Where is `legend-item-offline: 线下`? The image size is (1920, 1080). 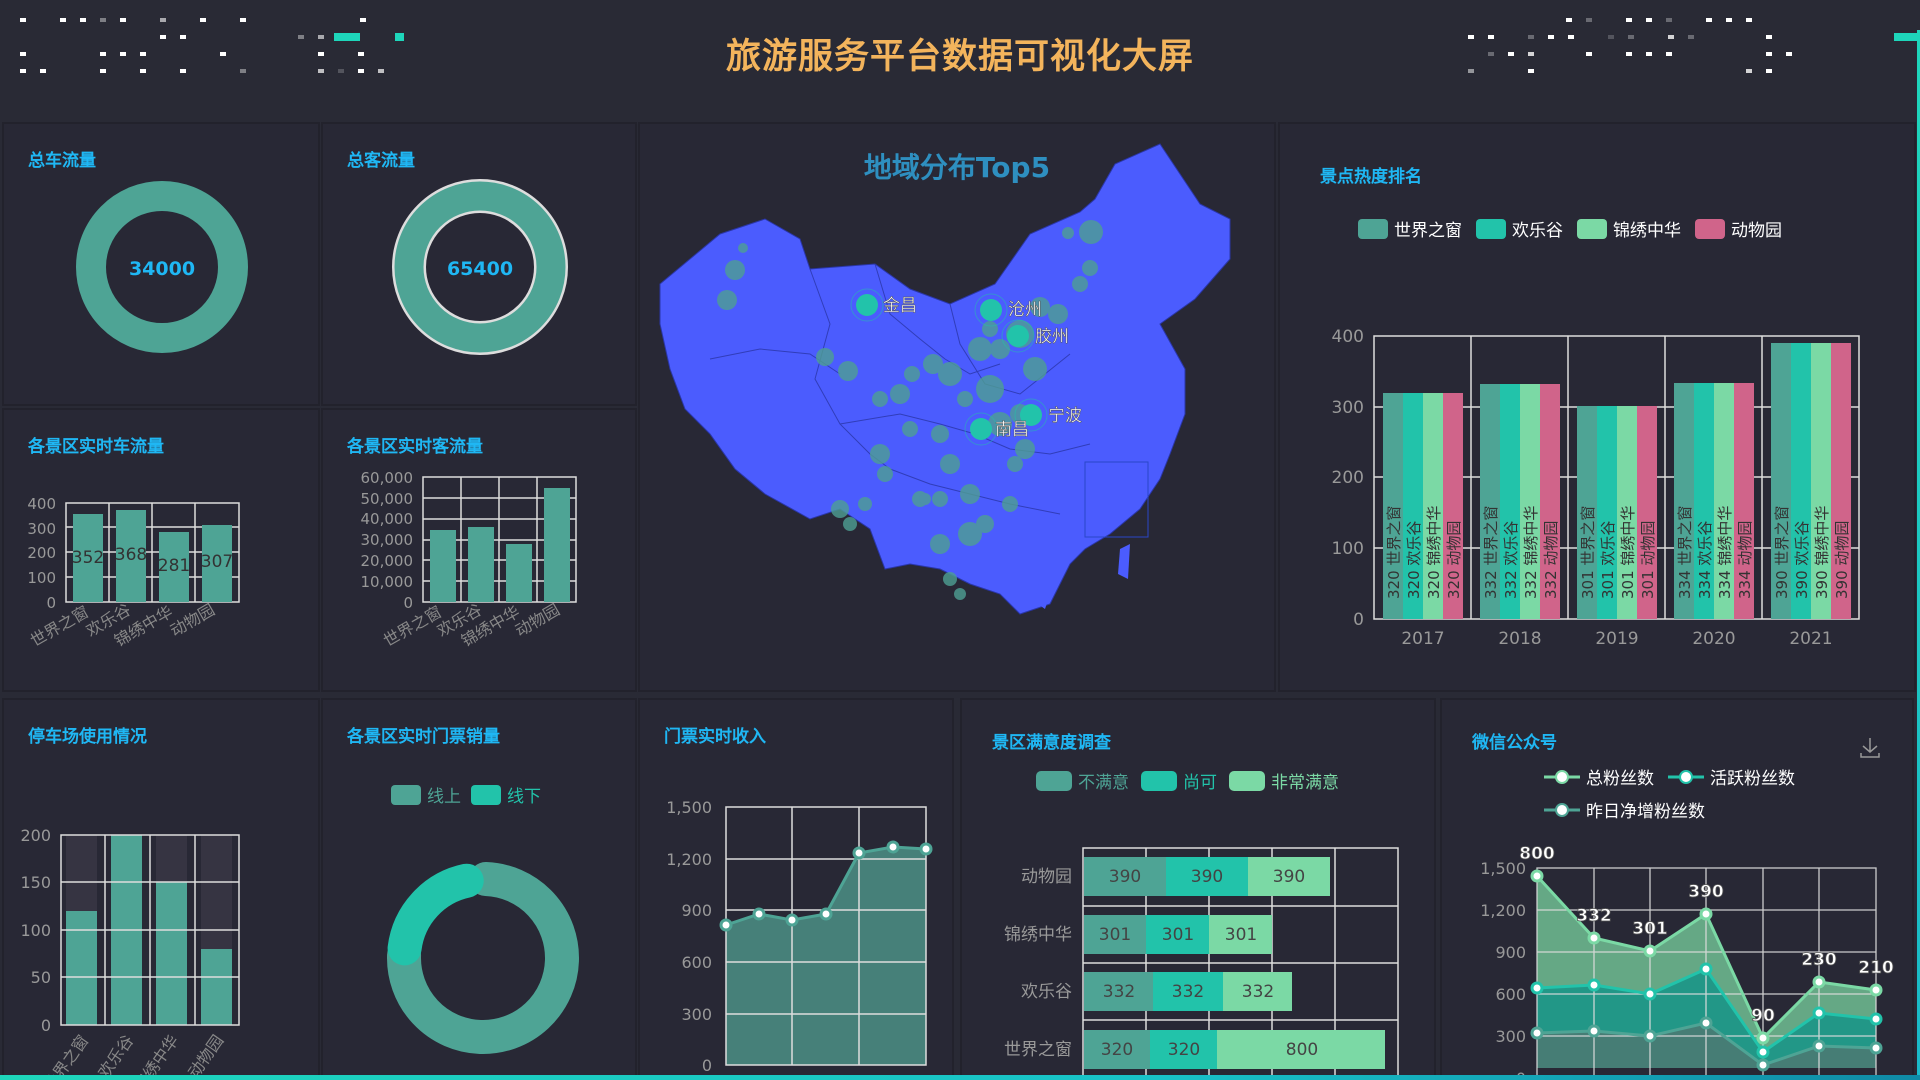 legend-item-offline: 线下 is located at coordinates (506, 794).